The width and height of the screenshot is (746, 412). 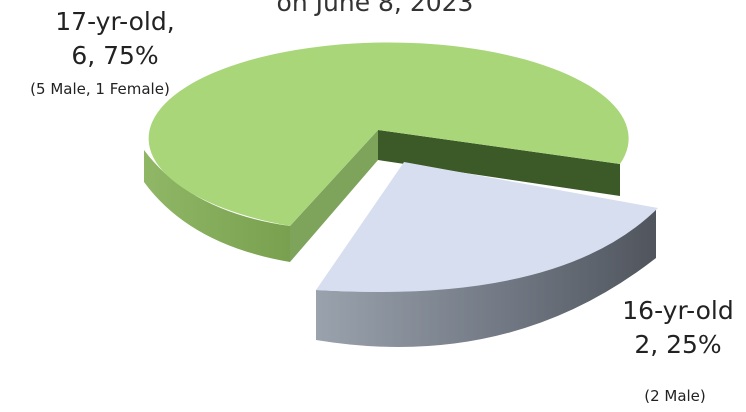 What do you see at coordinates (678, 344) in the screenshot?
I see `label-16-line2: 2, 25%` at bounding box center [678, 344].